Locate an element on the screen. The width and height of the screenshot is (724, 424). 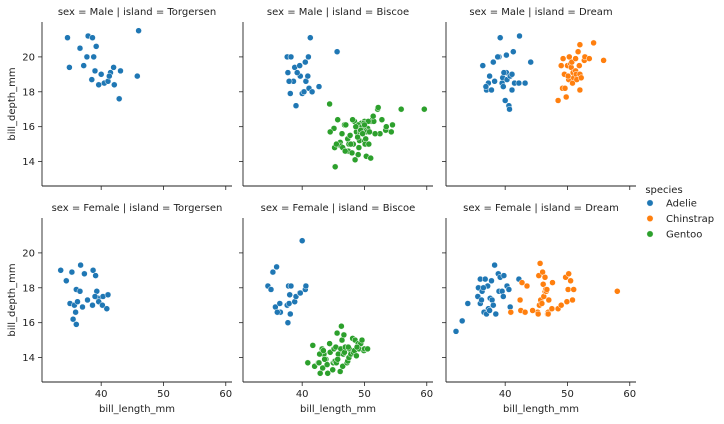
panel-title: sex = Male | island = Dream is located at coordinates (540, 12).